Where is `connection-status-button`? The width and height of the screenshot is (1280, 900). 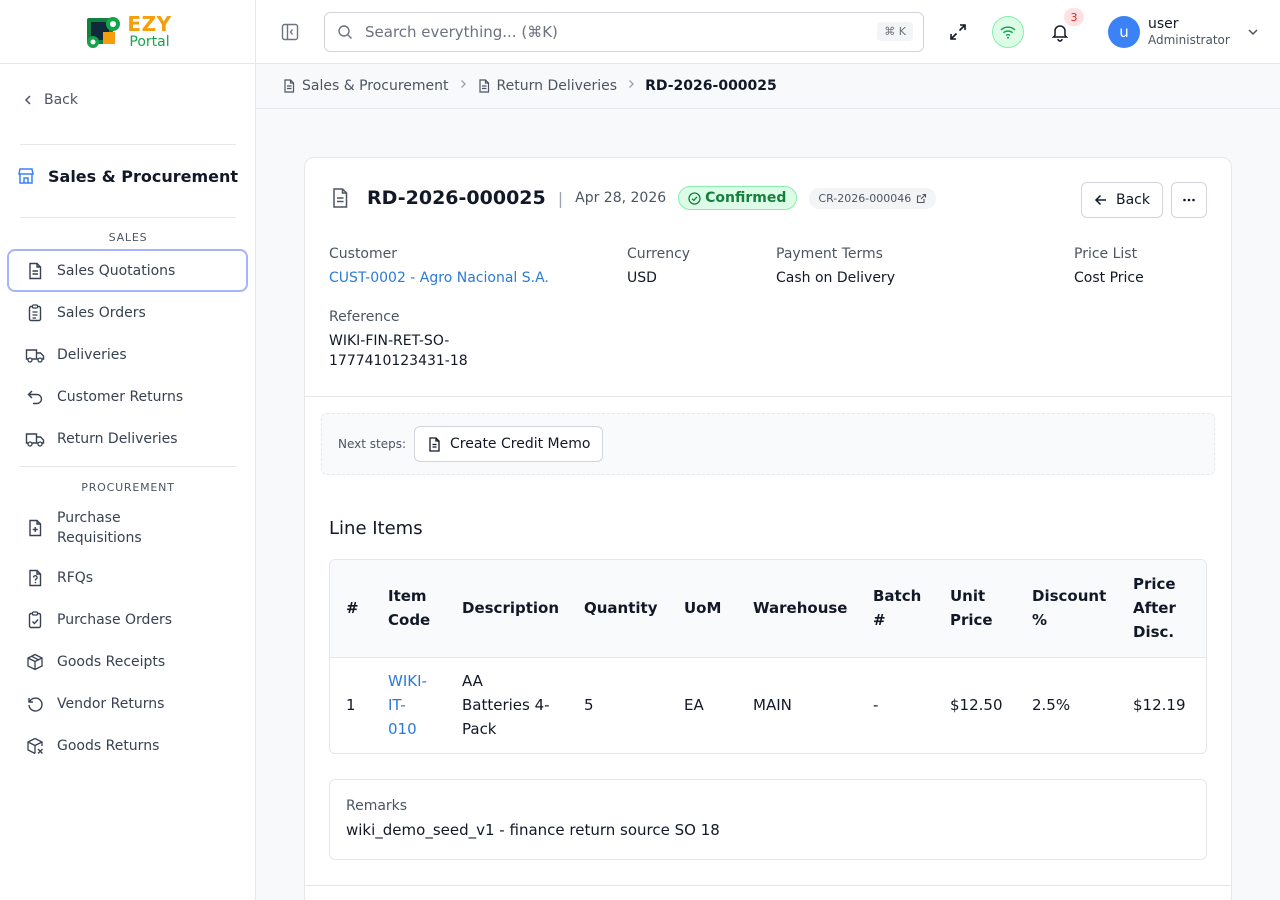 connection-status-button is located at coordinates (1008, 32).